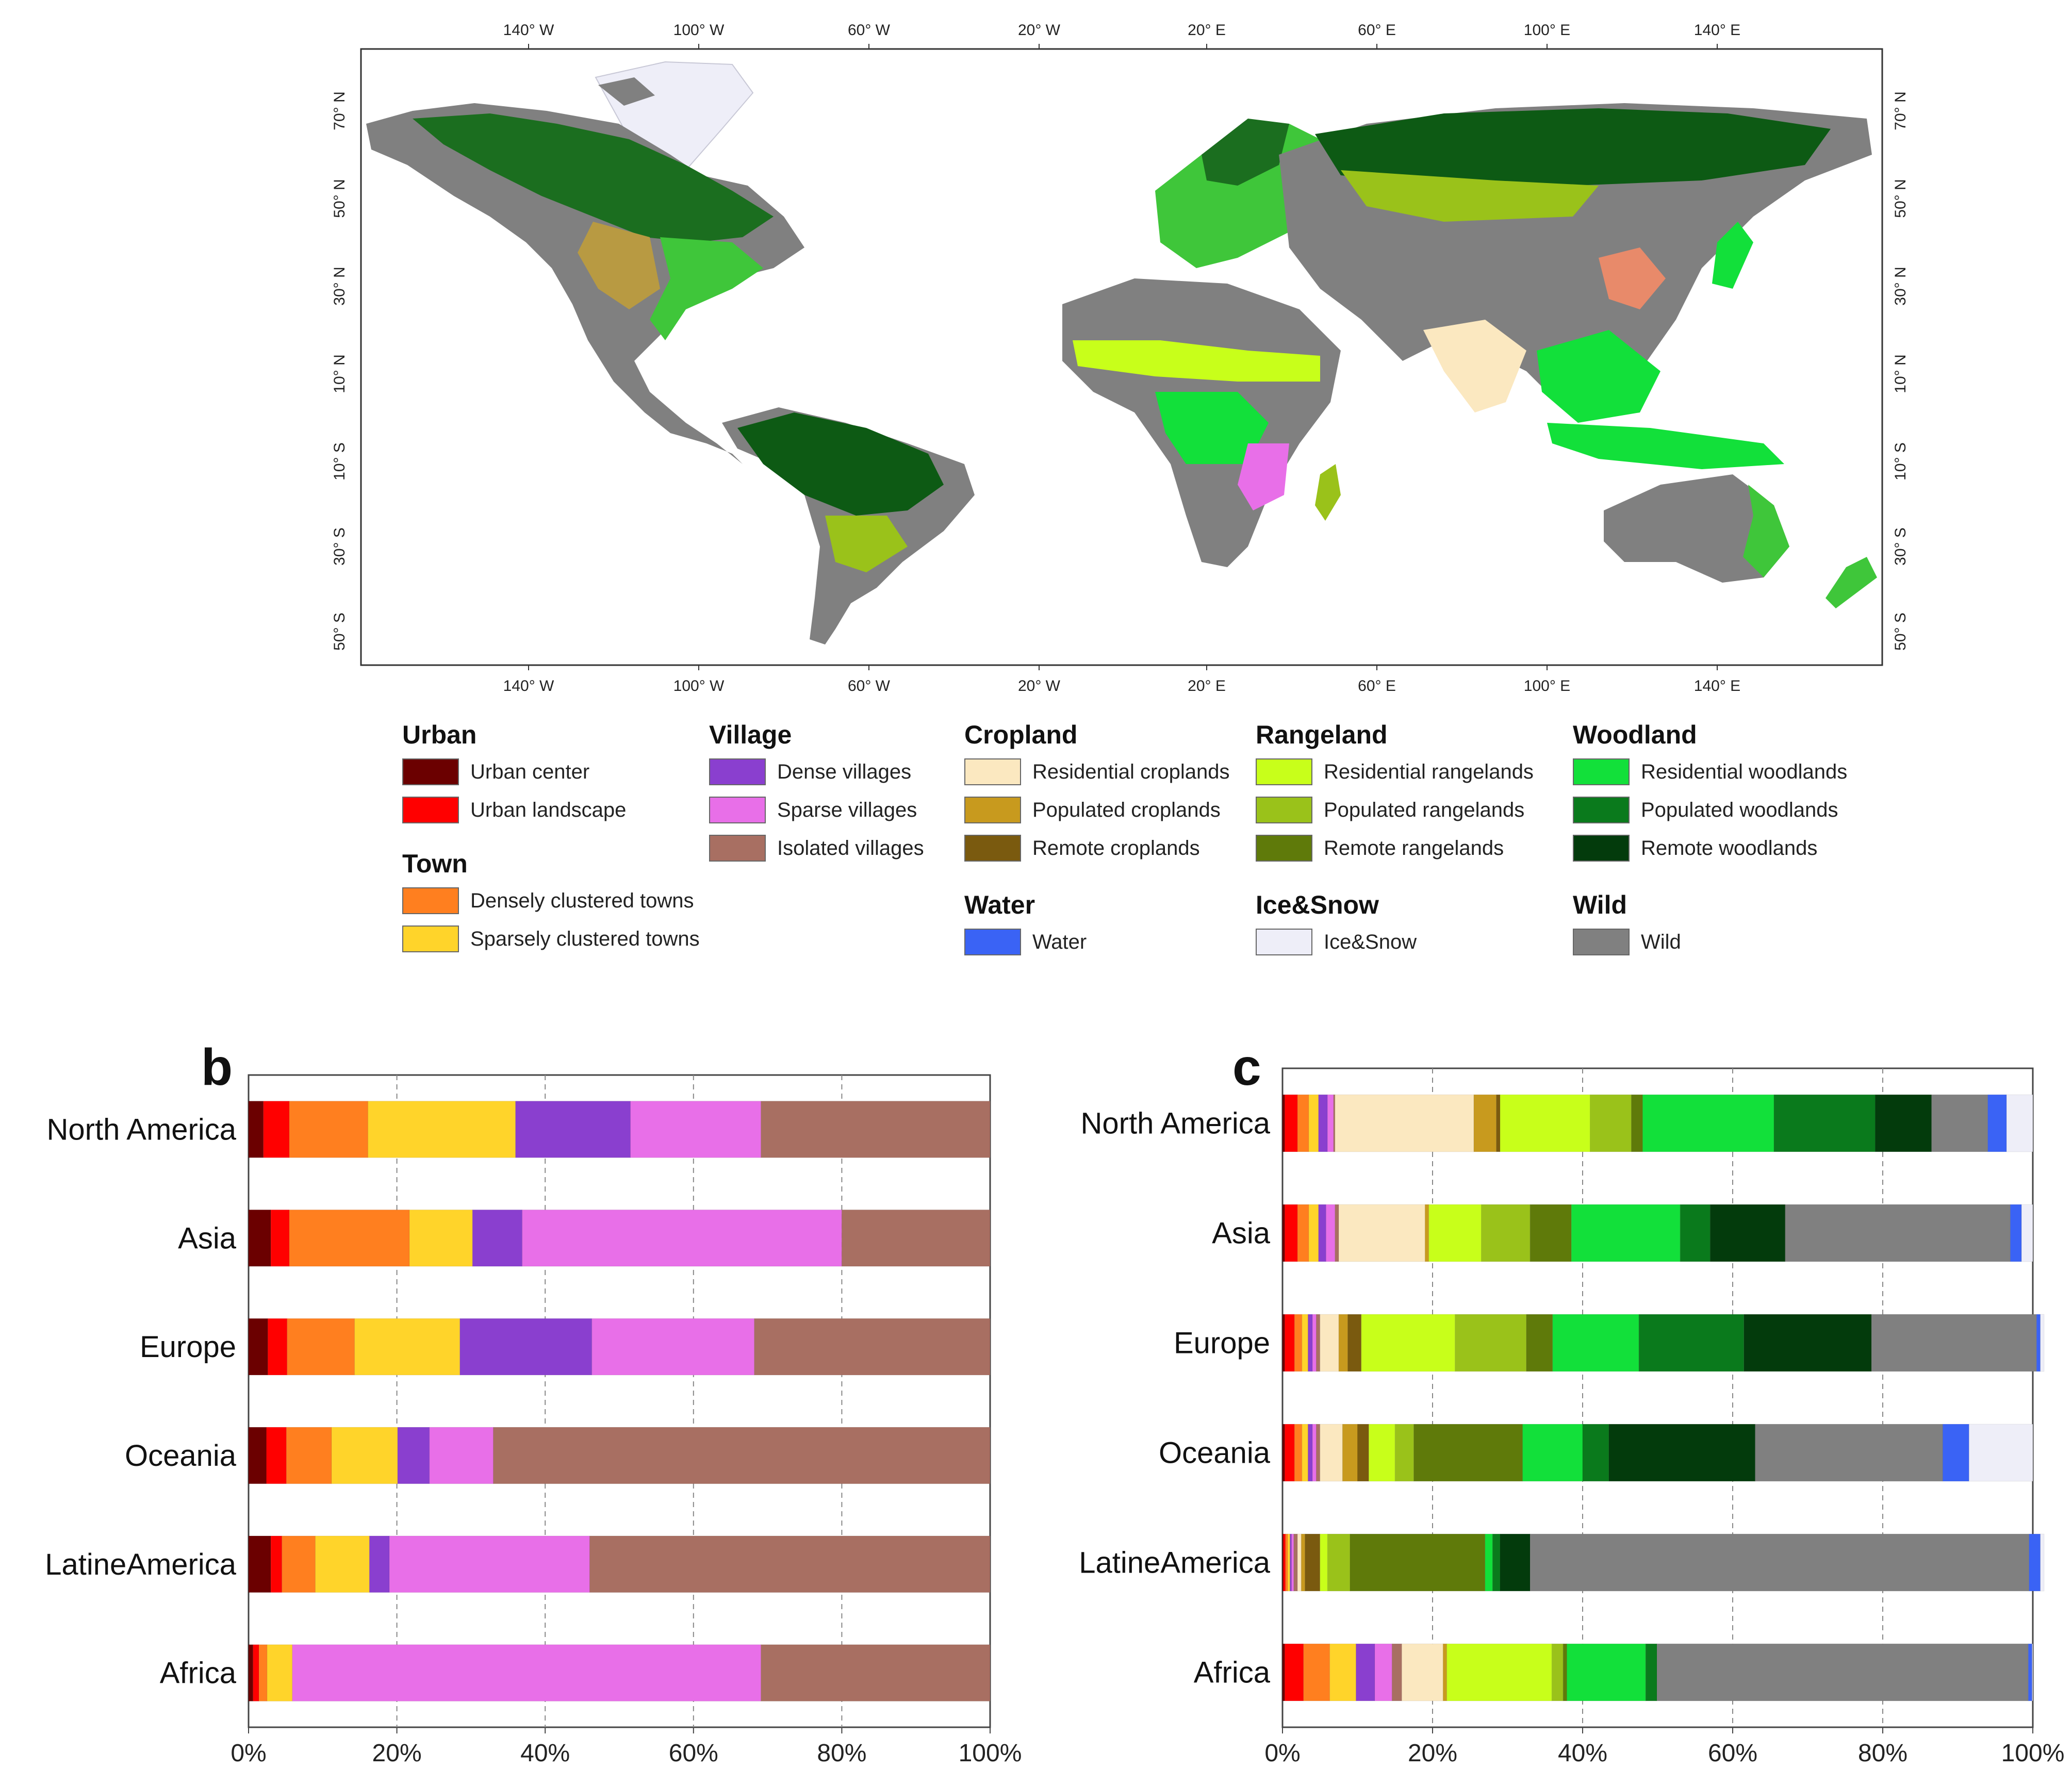 The height and width of the screenshot is (1785, 2072). What do you see at coordinates (1717, 686) in the screenshot?
I see `lon-tick-label-bottom: 140° E` at bounding box center [1717, 686].